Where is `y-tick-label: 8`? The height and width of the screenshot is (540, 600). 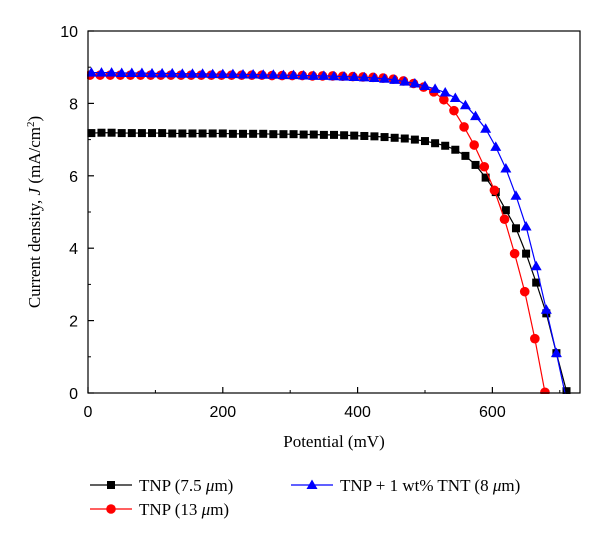
y-tick-label: 8 is located at coordinates (73, 104).